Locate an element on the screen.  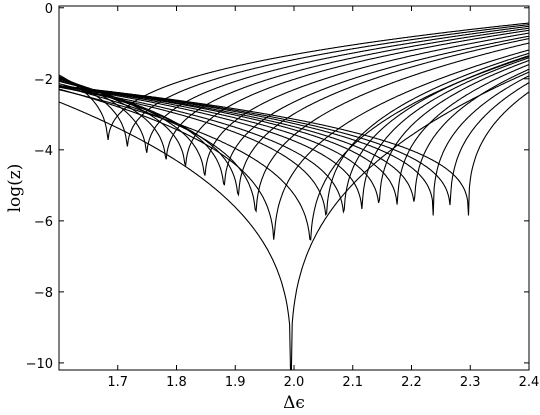
x-tick-label: 2.4 is located at coordinates (529, 382).